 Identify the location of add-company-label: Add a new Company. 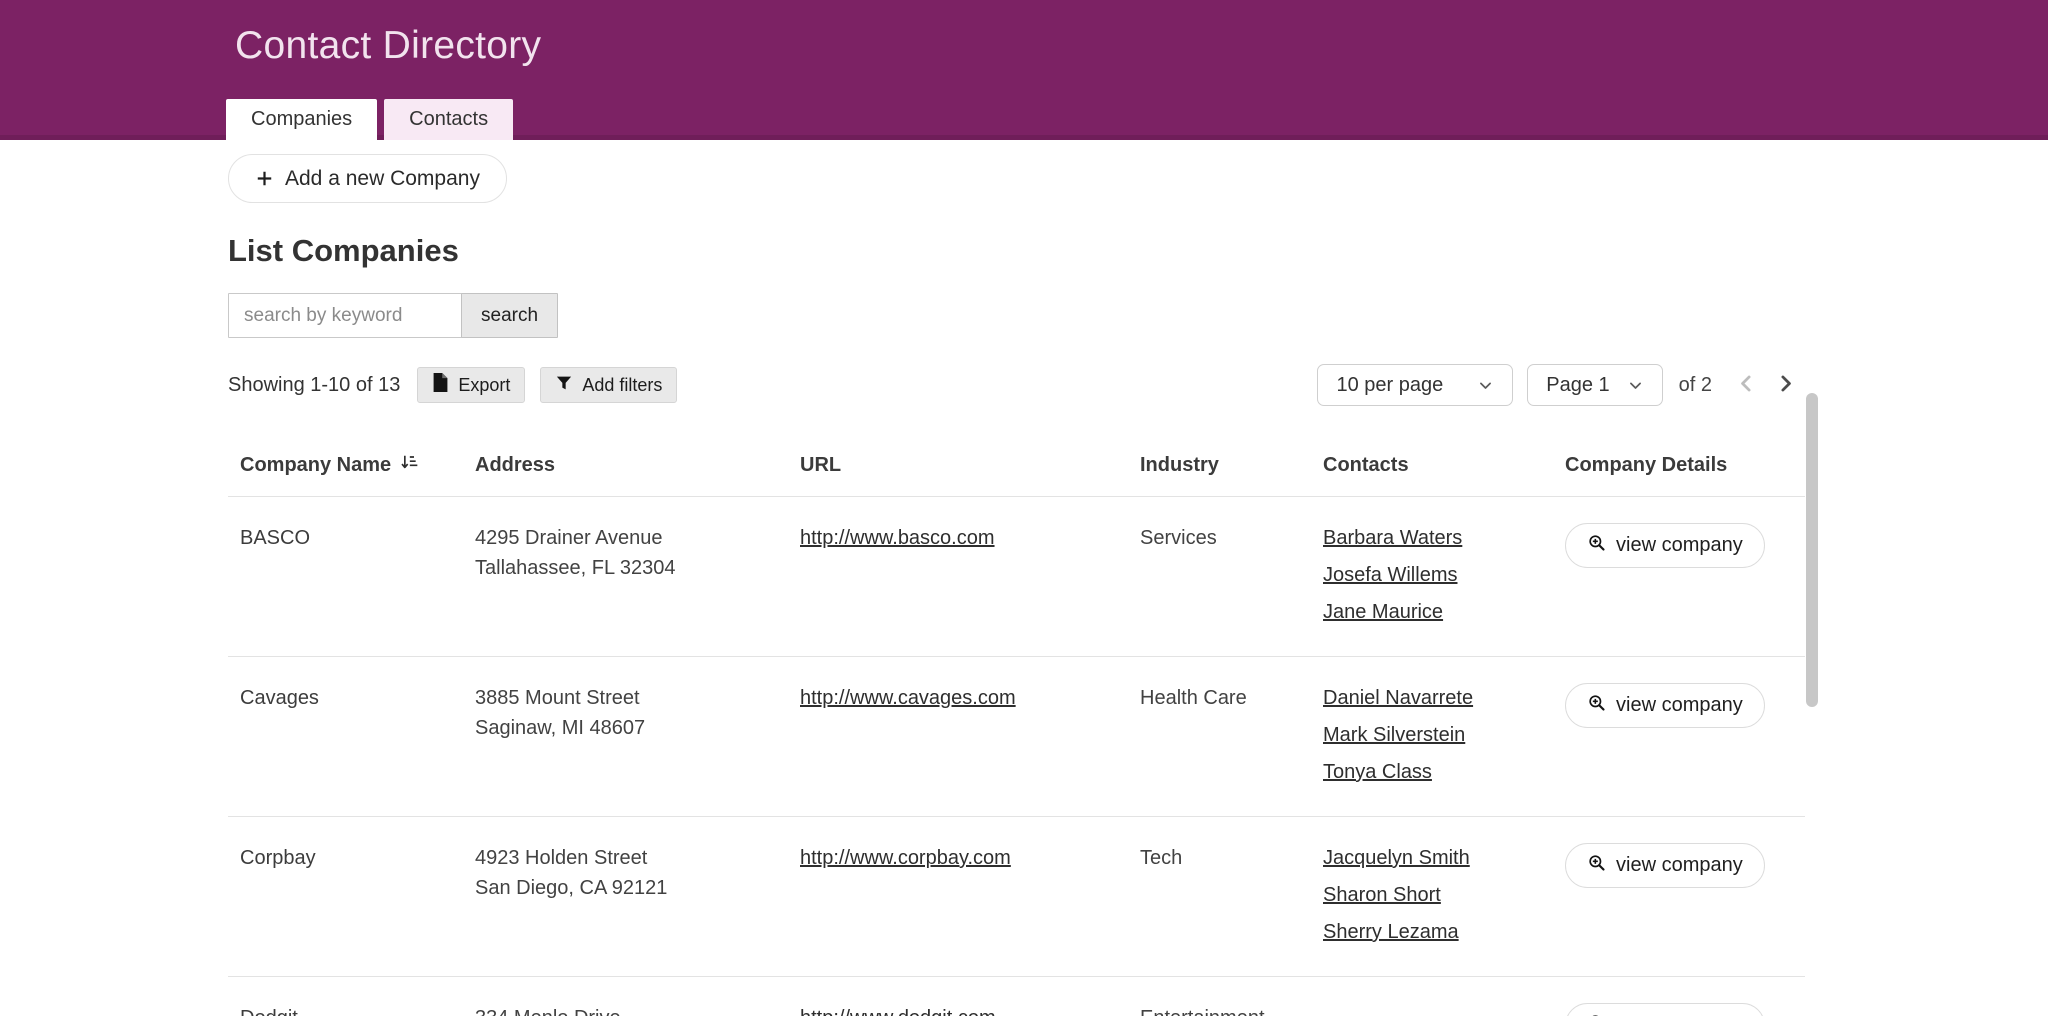
(382, 178).